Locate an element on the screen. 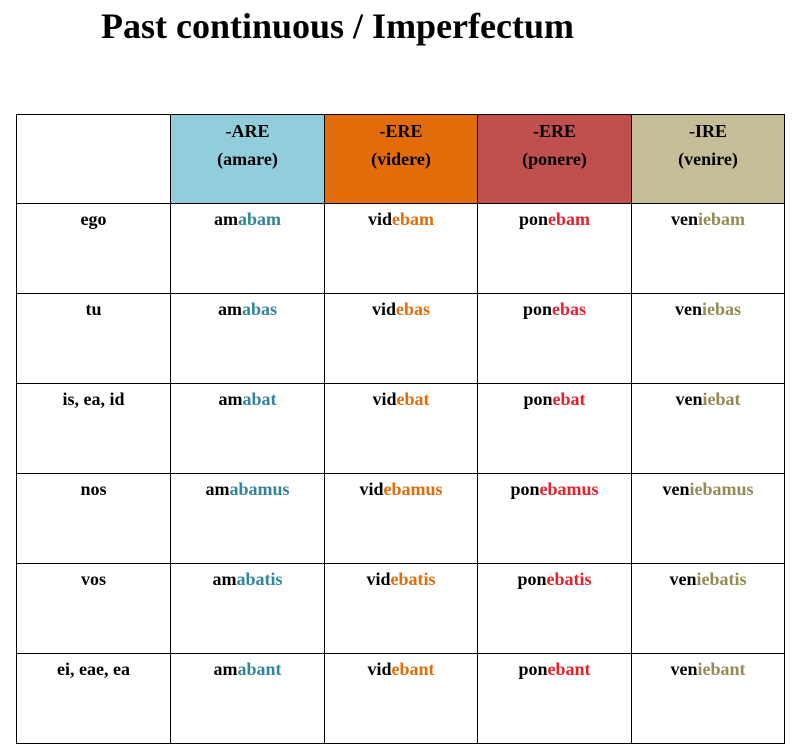 Image resolution: width=794 pixels, height=753 pixels. verb-form: veniebant is located at coordinates (708, 669).